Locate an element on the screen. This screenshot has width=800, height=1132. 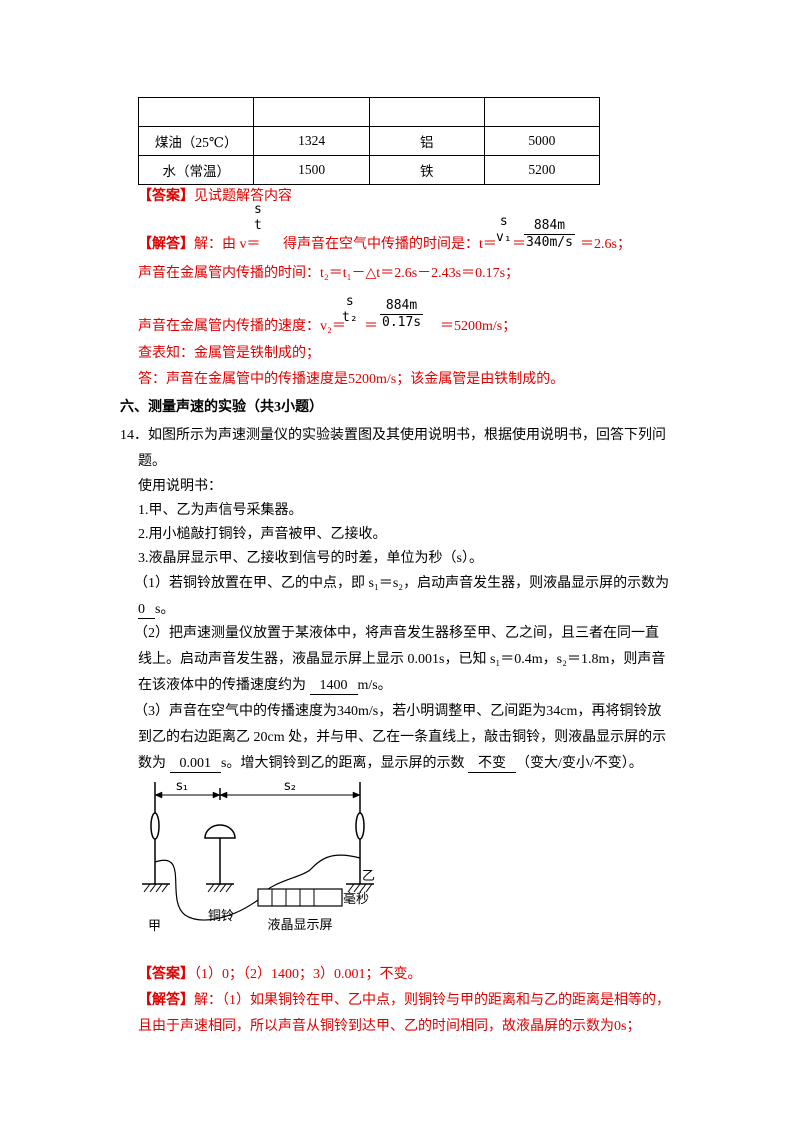
question-part: 在该液体中的传播速度约为 1400 m/s。 is located at coordinates (265, 686).